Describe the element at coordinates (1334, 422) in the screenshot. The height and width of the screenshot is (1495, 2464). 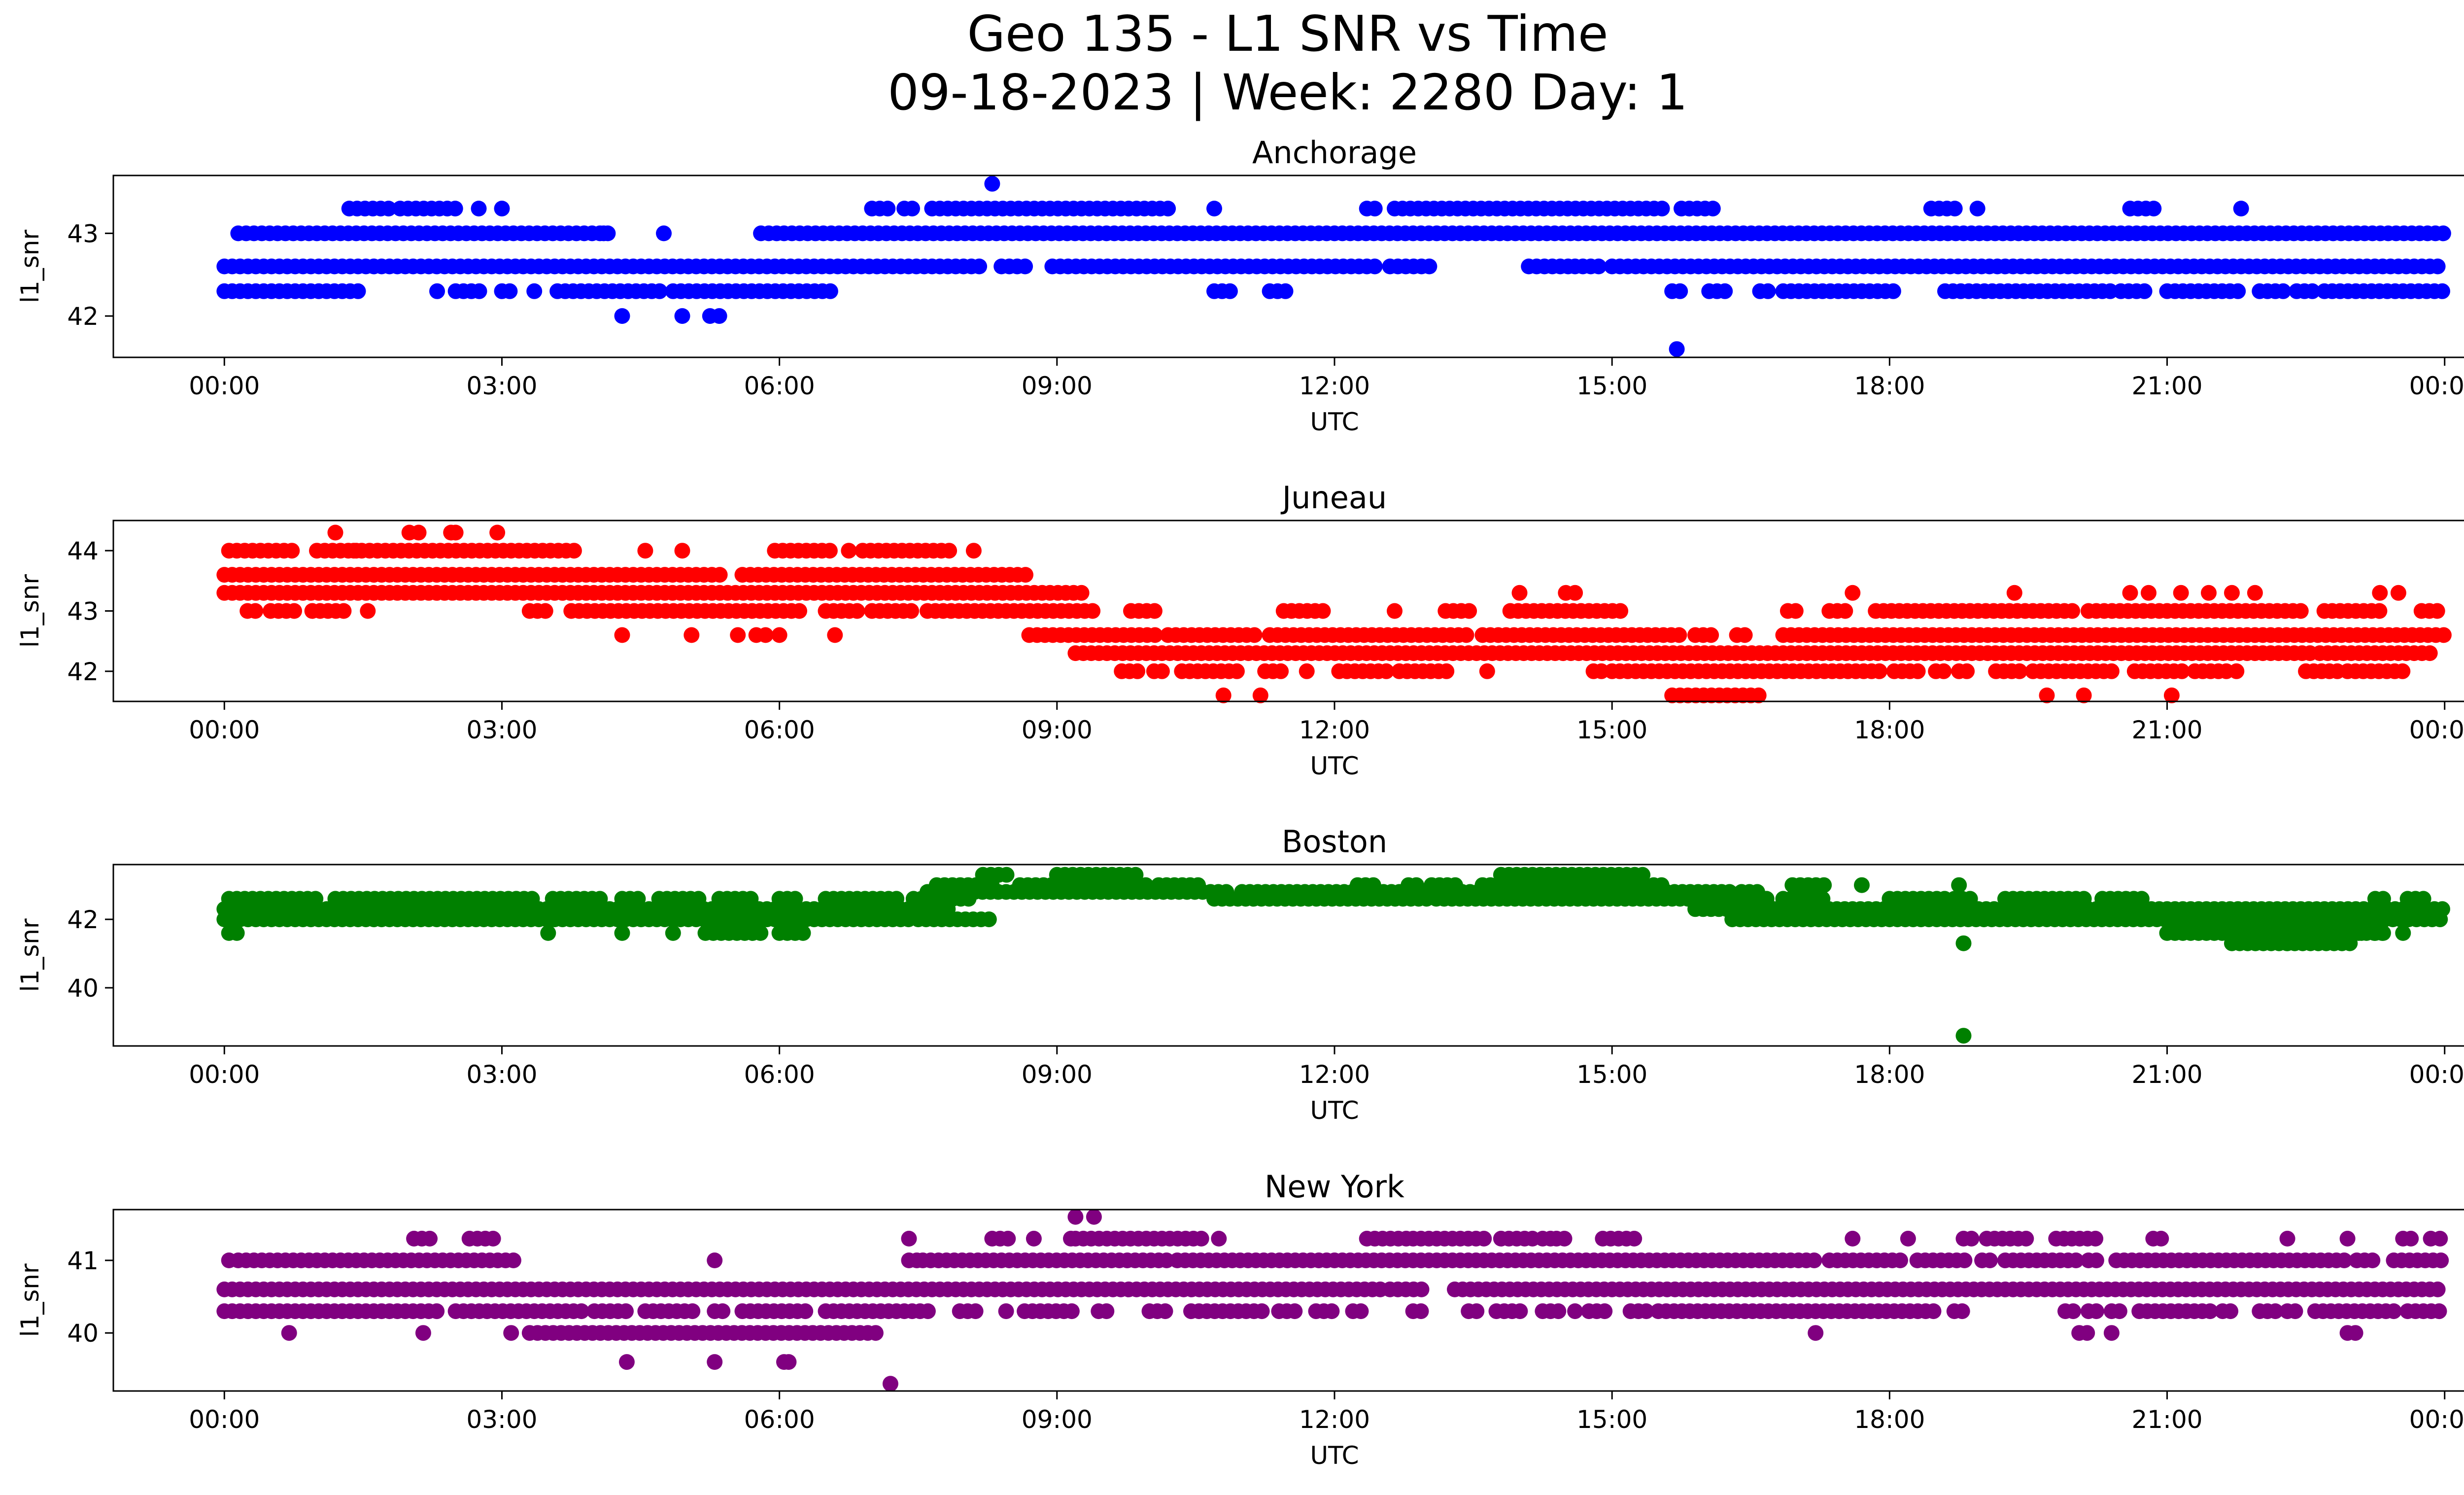
I see `x-axis-label-anchorage: UTC` at that location.